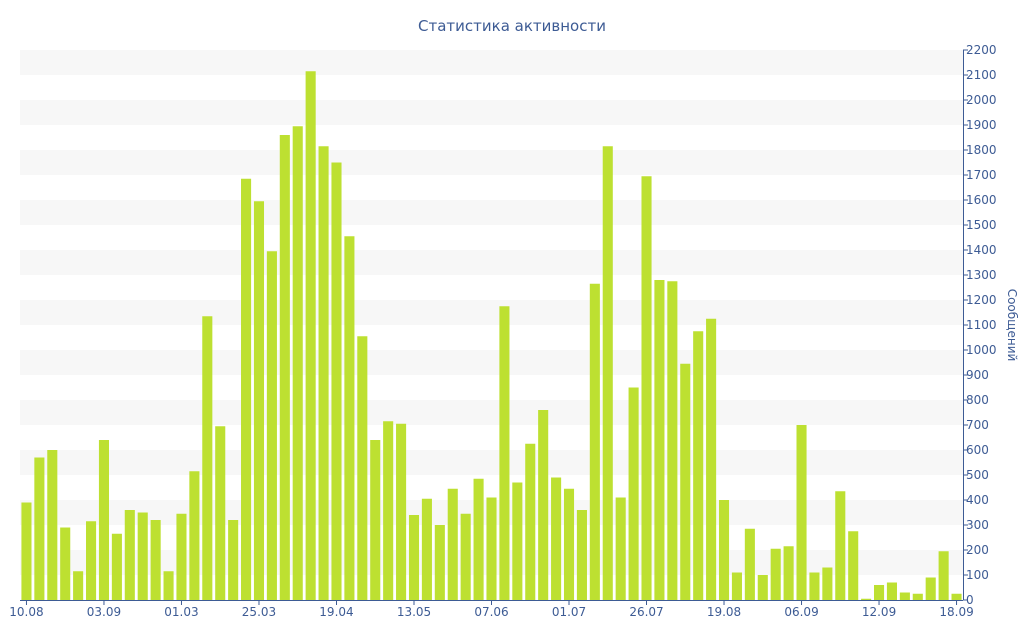 This screenshot has width=1024, height=640. I want to click on y-tick-label: 1600, so click(981, 200).